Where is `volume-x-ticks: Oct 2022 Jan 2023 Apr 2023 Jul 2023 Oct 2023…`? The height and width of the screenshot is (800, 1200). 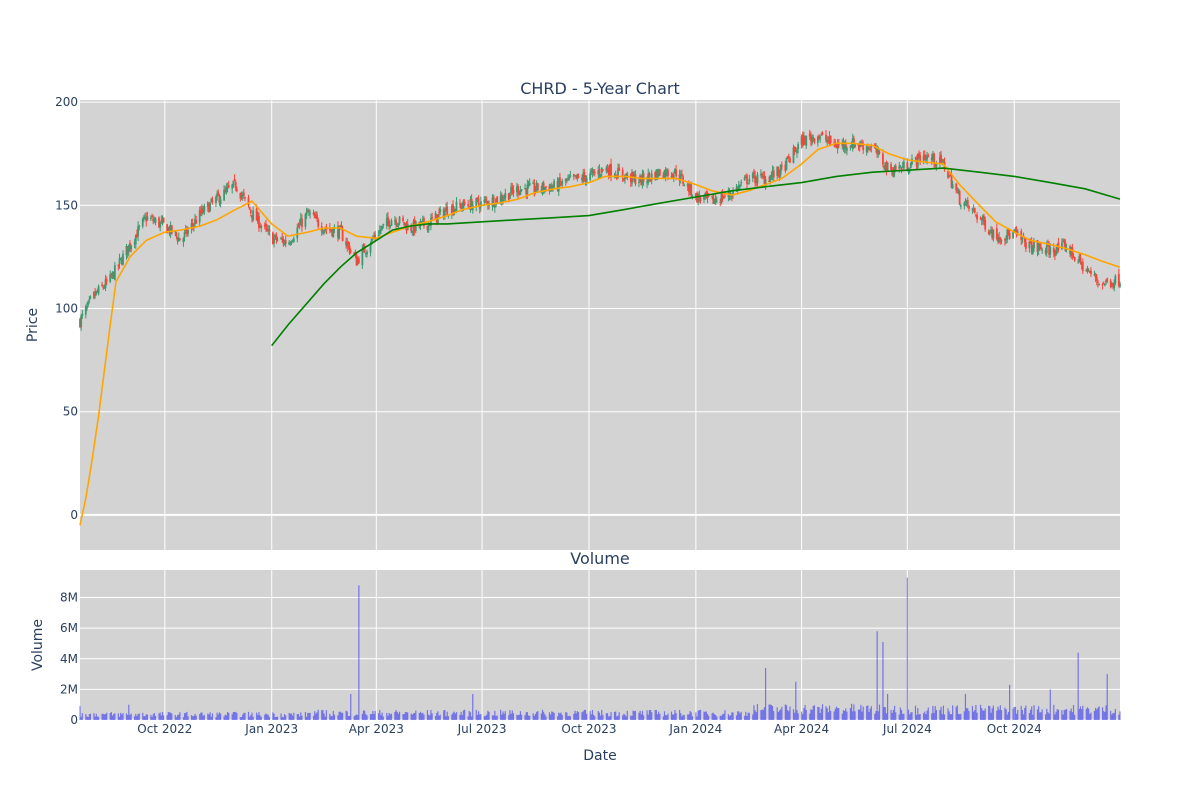
volume-x-ticks: Oct 2022 Jan 2023 Apr 2023 Jul 2023 Oct 2023… is located at coordinates (589, 729).